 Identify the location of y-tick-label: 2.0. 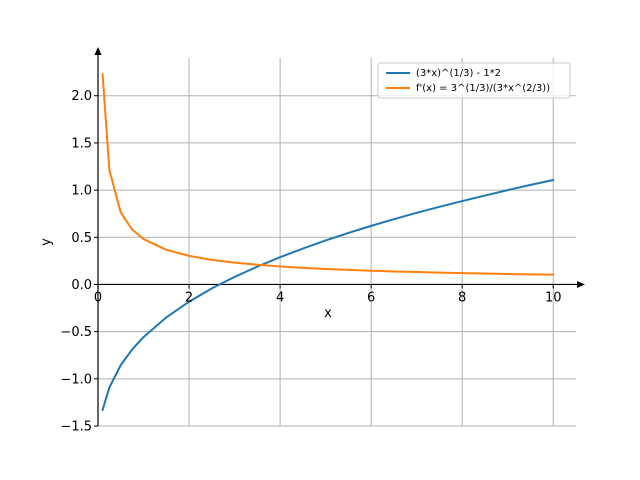
(81, 96).